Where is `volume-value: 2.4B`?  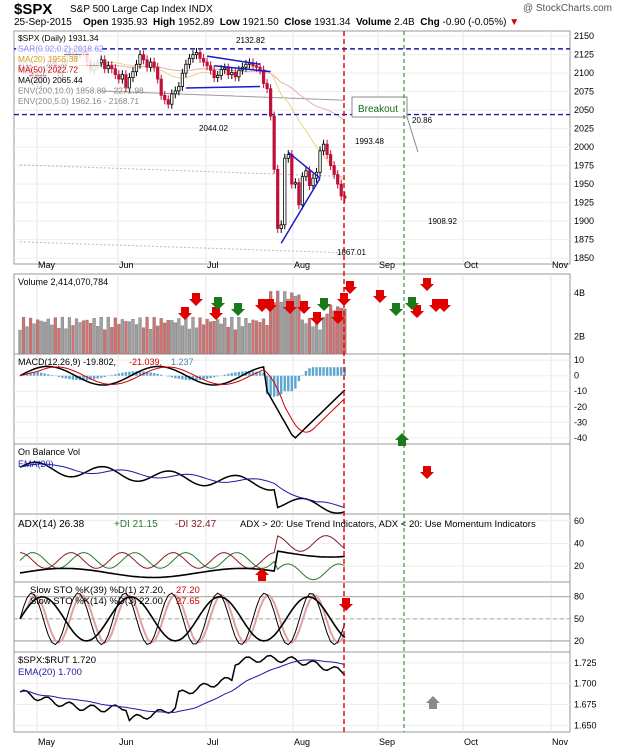 volume-value: 2.4B is located at coordinates (404, 22).